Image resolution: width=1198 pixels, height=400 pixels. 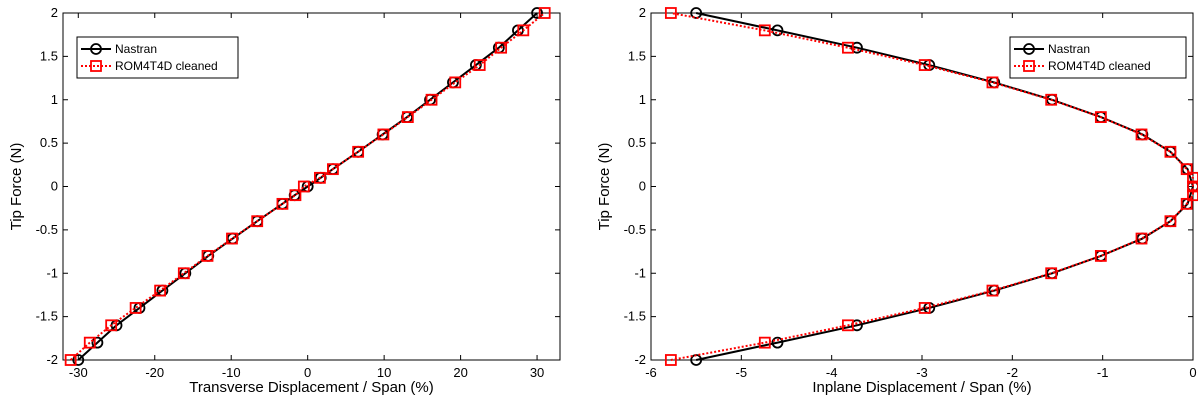 What do you see at coordinates (231, 372) in the screenshot?
I see `x-tick-label: -10` at bounding box center [231, 372].